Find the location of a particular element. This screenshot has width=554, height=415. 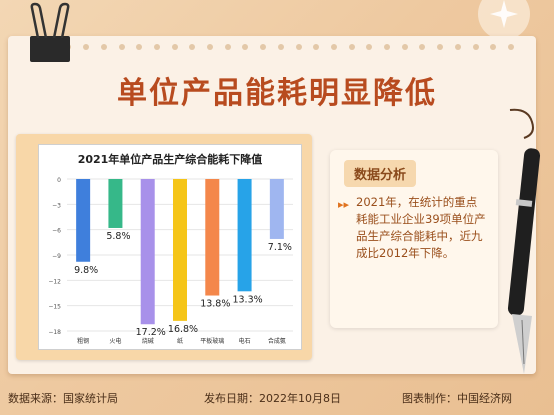

footer-credit: 图表制作：中国经济网 is located at coordinates (457, 398).